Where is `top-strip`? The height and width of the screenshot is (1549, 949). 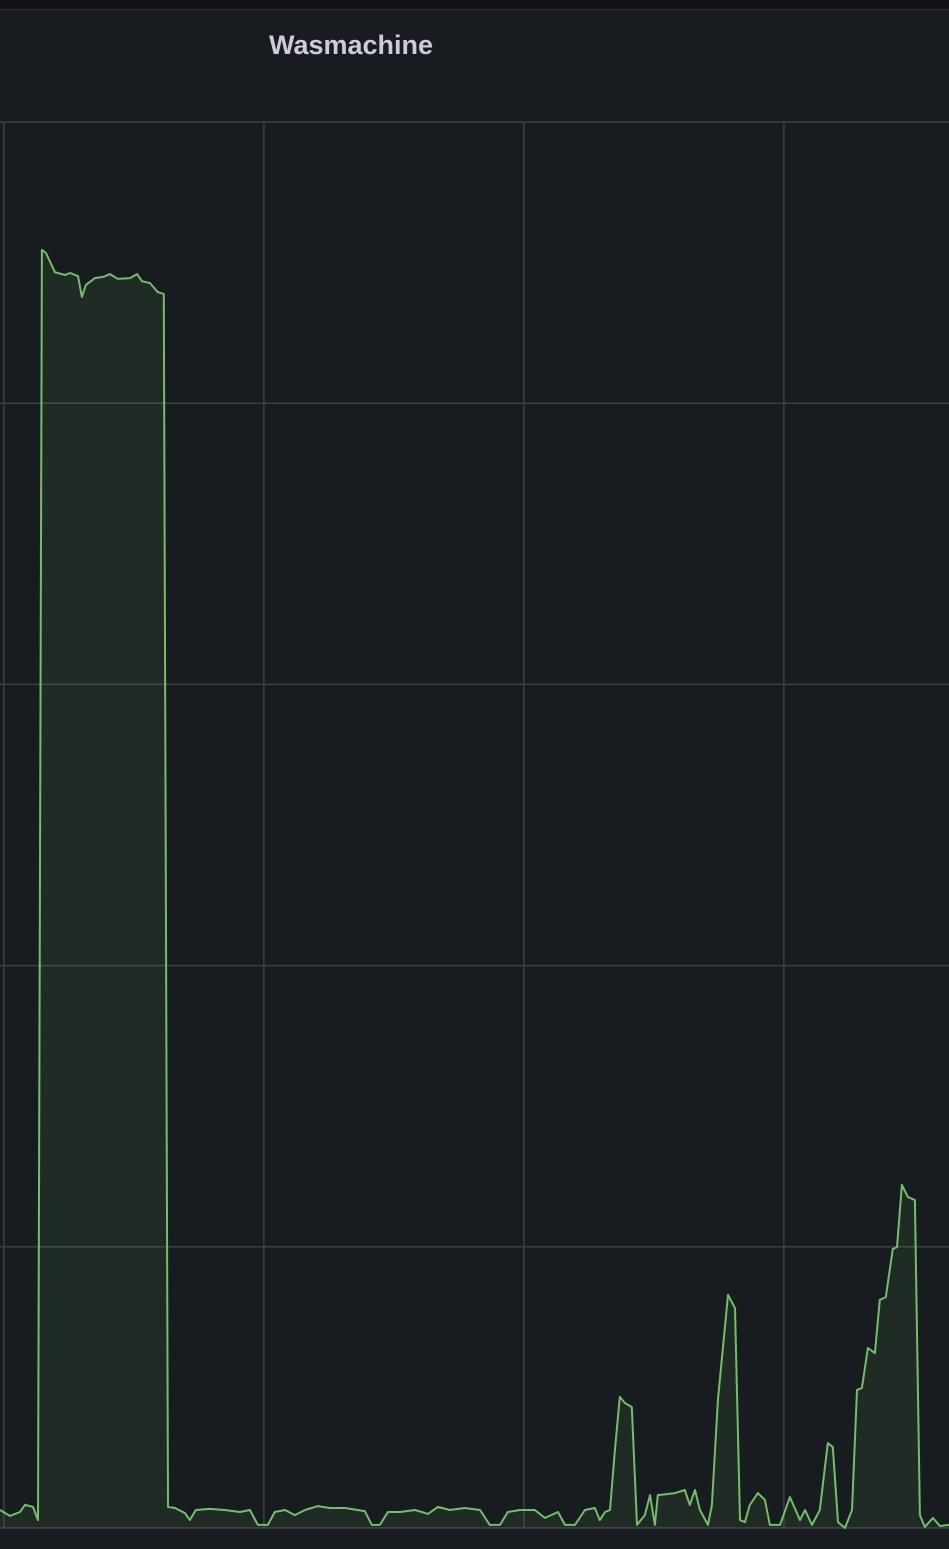
top-strip is located at coordinates (474, 4).